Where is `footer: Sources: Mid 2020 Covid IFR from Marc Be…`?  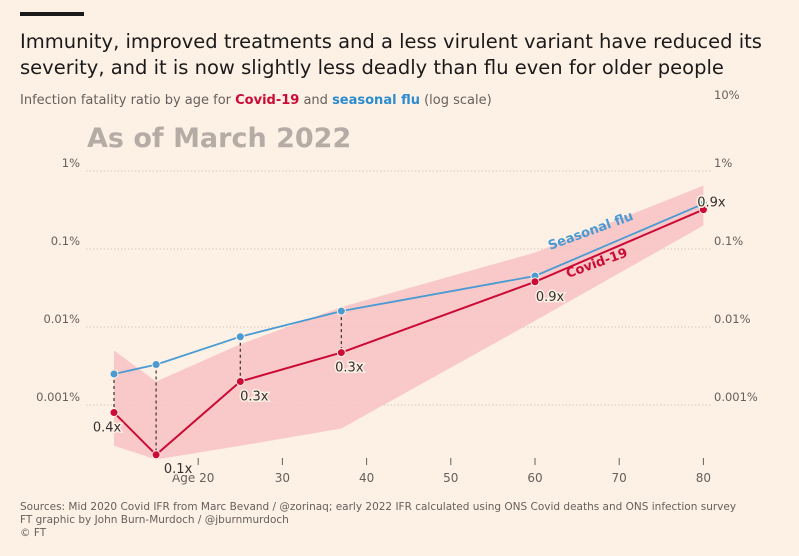 footer: Sources: Mid 2020 Covid IFR from Marc Be… is located at coordinates (378, 520).